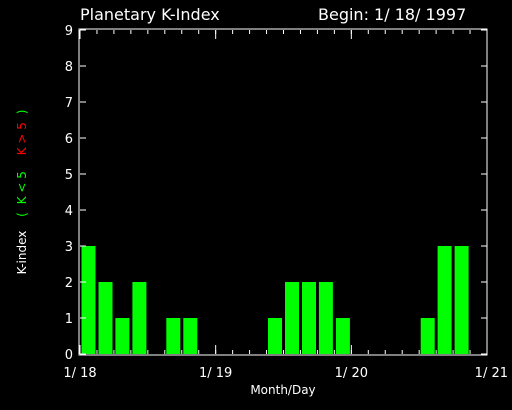 This screenshot has width=512, height=410. Describe the element at coordinates (69, 31) in the screenshot. I see `y-tick-label-9: 9` at that location.